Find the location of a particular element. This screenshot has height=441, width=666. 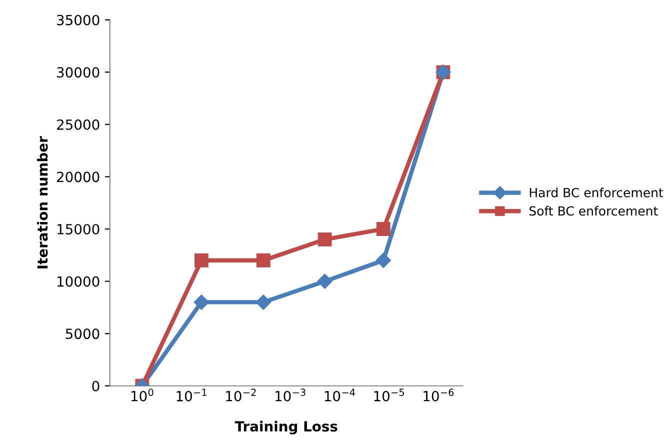

y-tick-label: 30000 is located at coordinates (78, 72).